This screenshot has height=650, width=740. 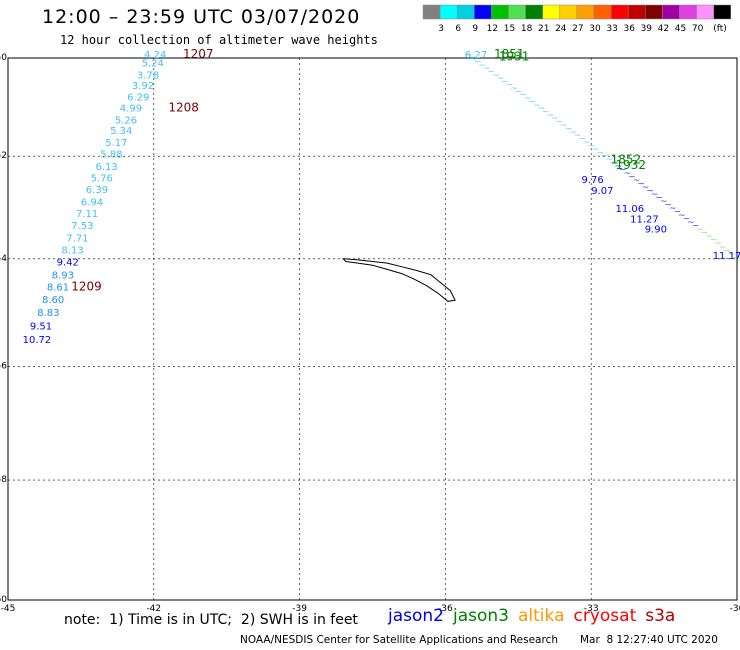 What do you see at coordinates (492, 29) in the screenshot?
I see `scale-tick-label: 12` at bounding box center [492, 29].